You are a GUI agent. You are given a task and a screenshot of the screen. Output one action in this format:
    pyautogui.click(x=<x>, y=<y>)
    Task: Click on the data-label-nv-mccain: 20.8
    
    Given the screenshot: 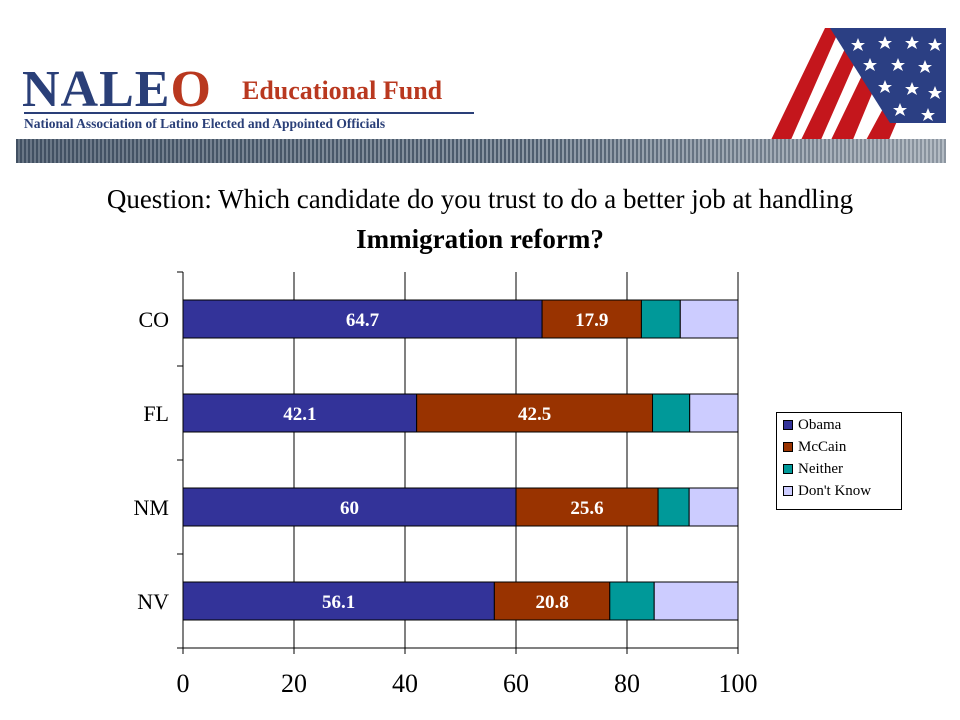 What is the action you would take?
    pyautogui.click(x=551, y=602)
    